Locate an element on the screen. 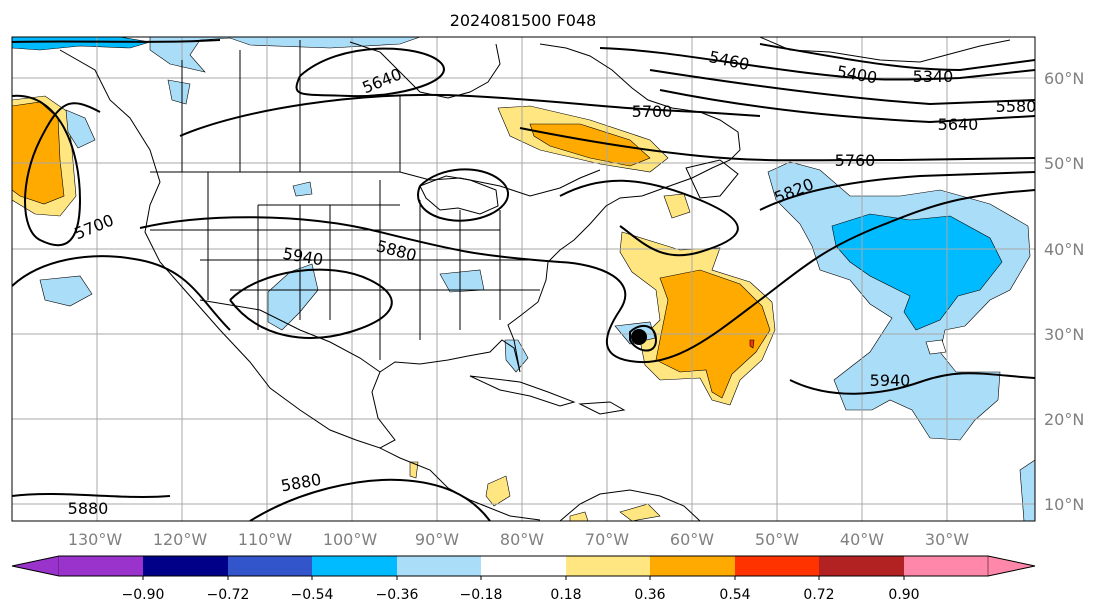 This screenshot has height=615, width=1105. shade-yellow-tropics2 is located at coordinates (498, 491).